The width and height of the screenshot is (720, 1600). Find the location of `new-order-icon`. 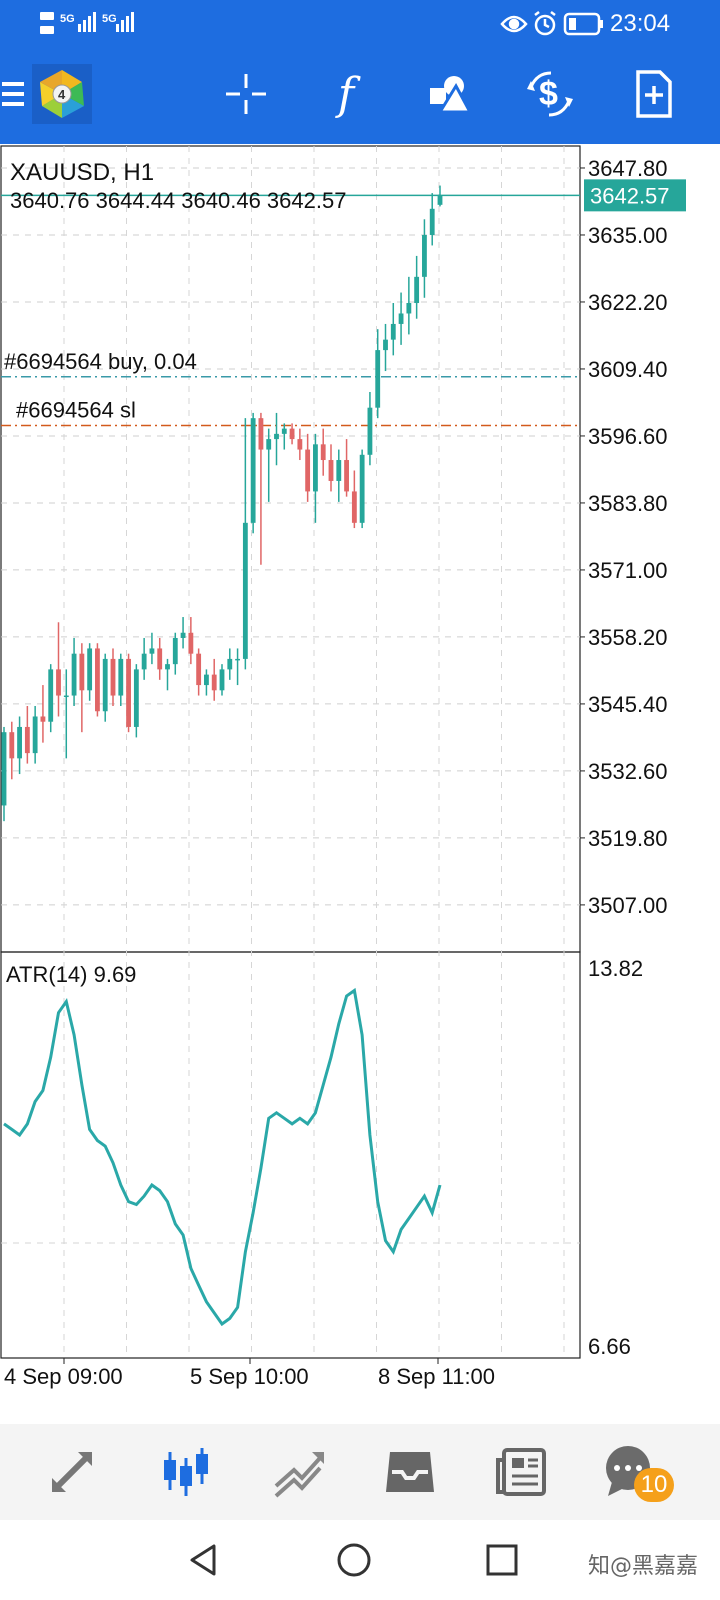

new-order-icon is located at coordinates (654, 94).